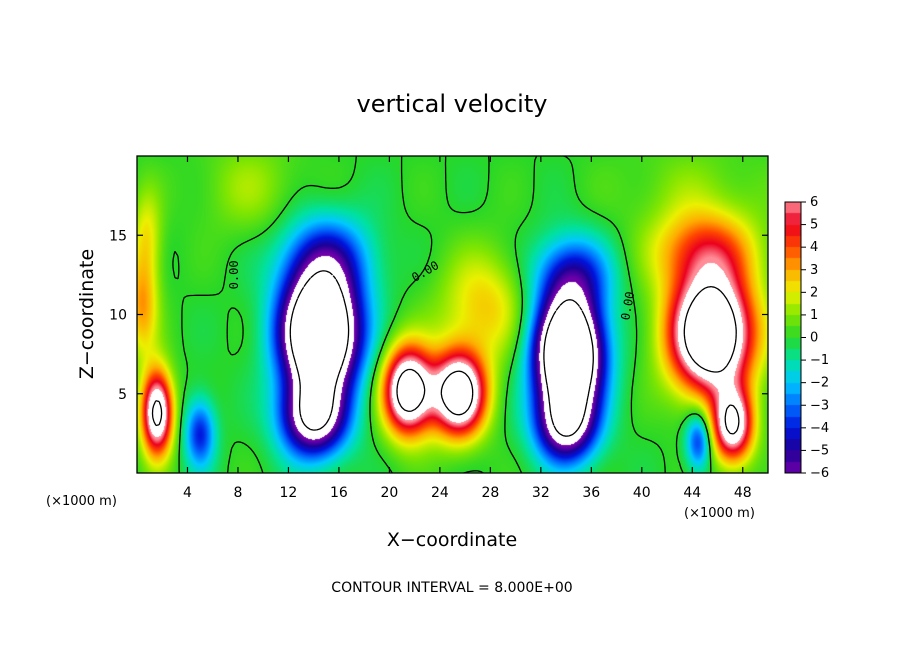 This screenshot has height=654, width=904. What do you see at coordinates (87, 314) in the screenshot?
I see `y-axis-label: Z−coordinate` at bounding box center [87, 314].